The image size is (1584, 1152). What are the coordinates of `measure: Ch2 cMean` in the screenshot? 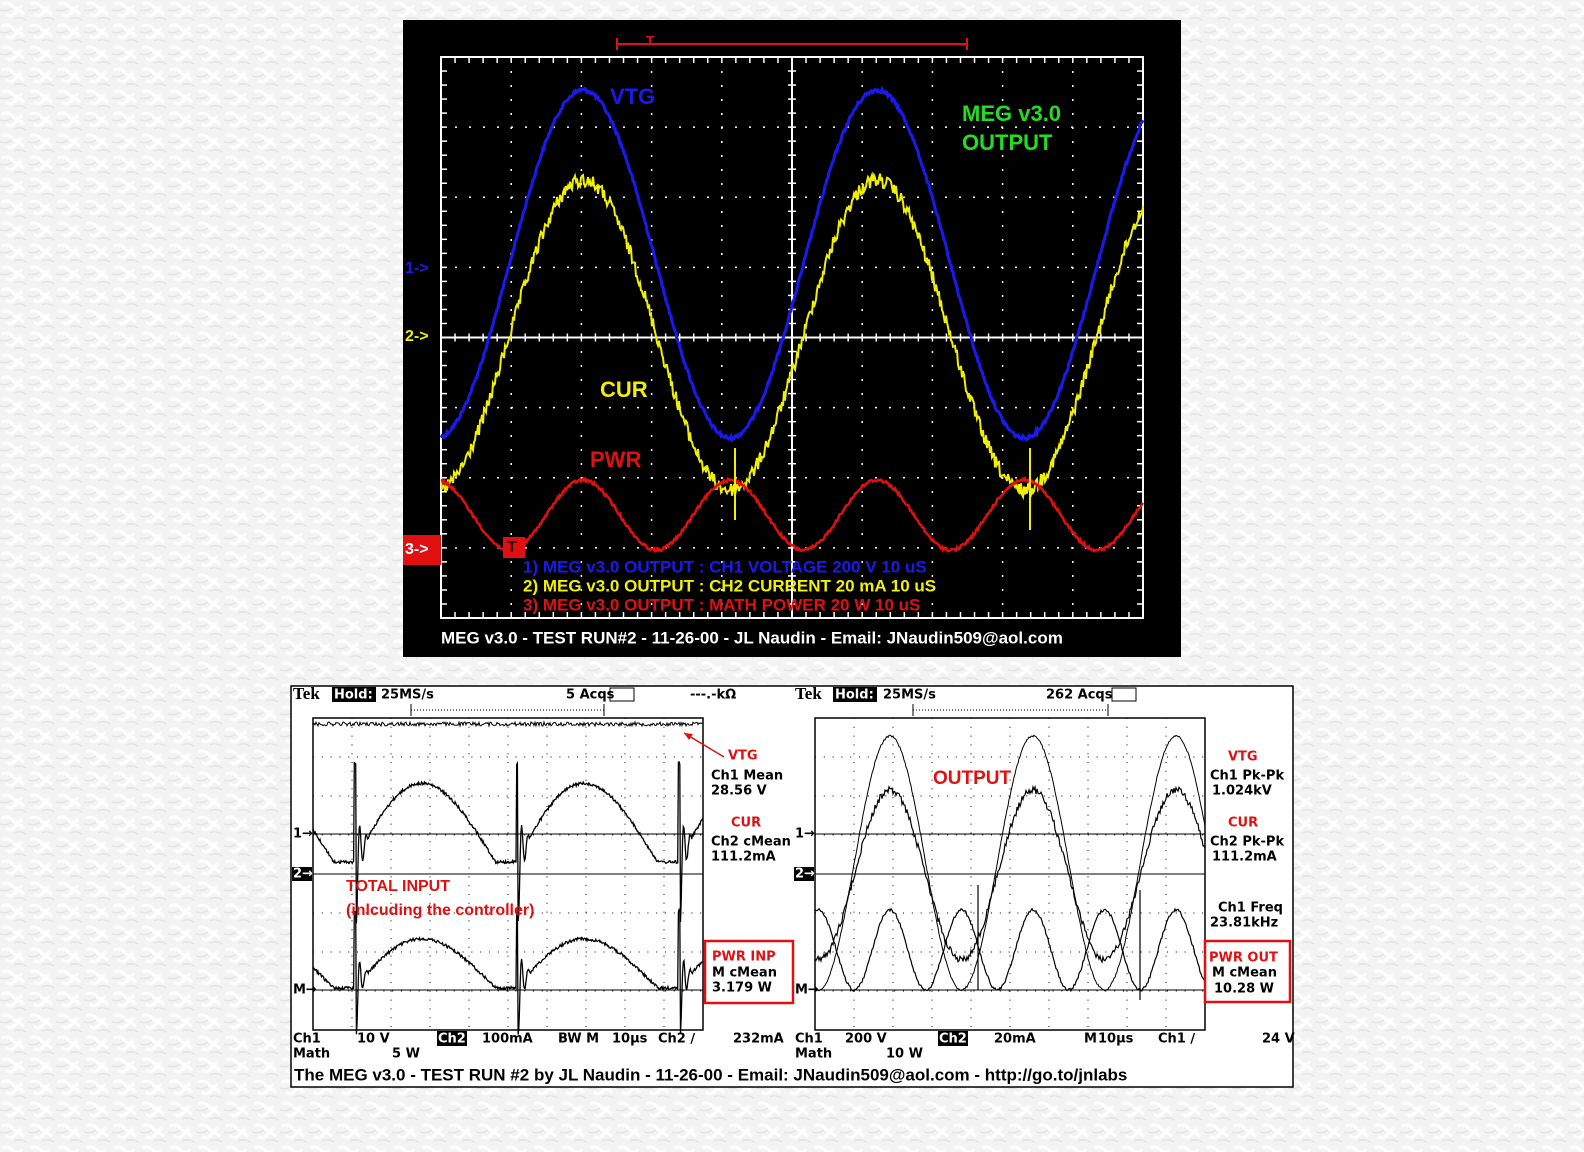 It's located at (751, 842).